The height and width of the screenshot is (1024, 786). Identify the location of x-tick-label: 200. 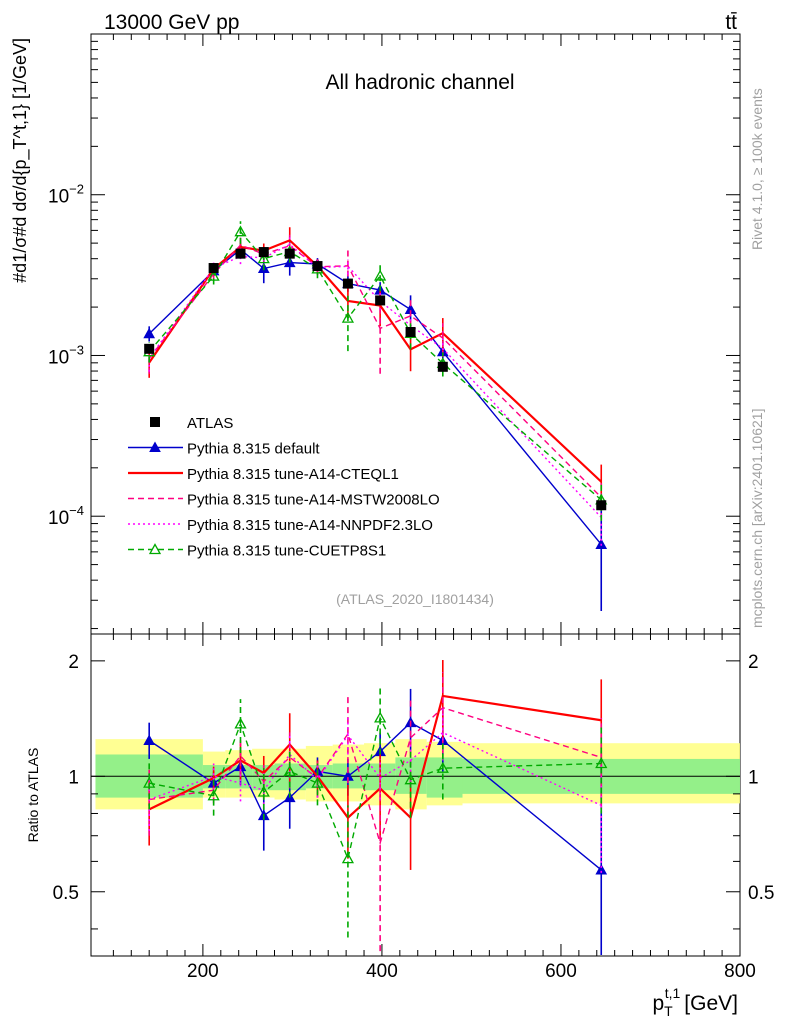
(203, 971).